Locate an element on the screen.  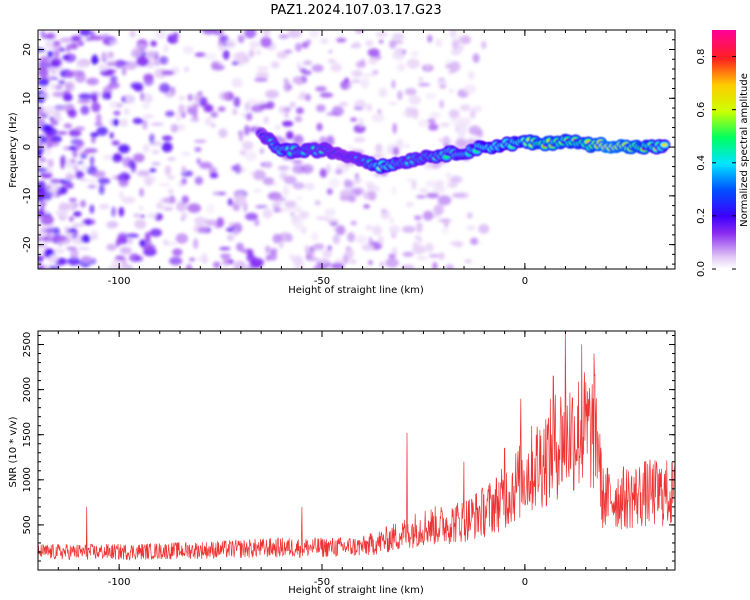
y-tick-label: -20 is located at coordinates (27, 244).